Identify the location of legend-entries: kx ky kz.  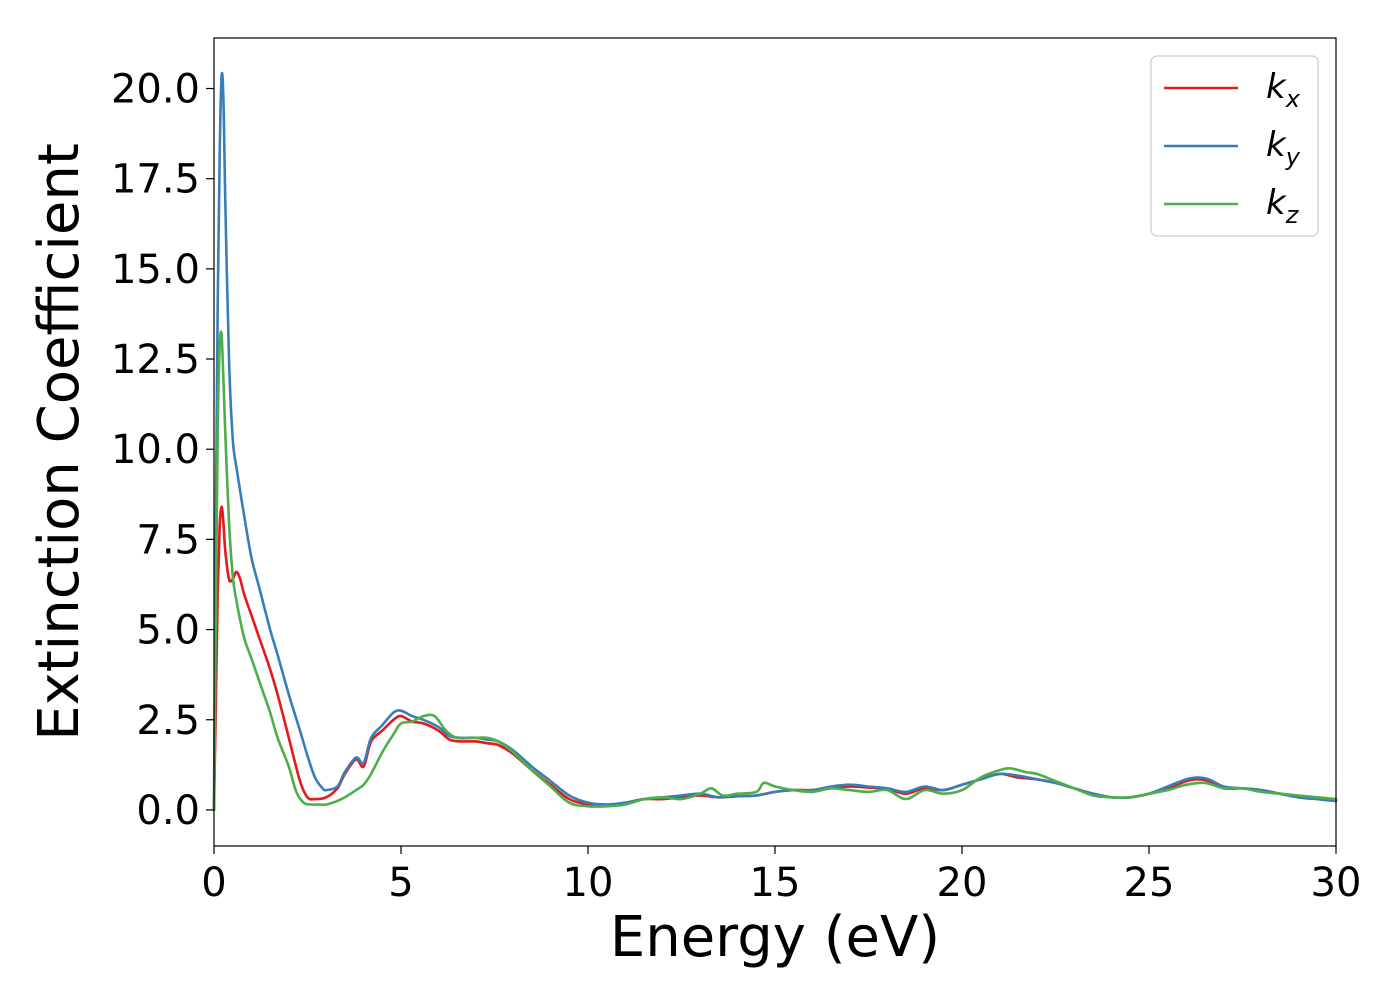
(1232, 148).